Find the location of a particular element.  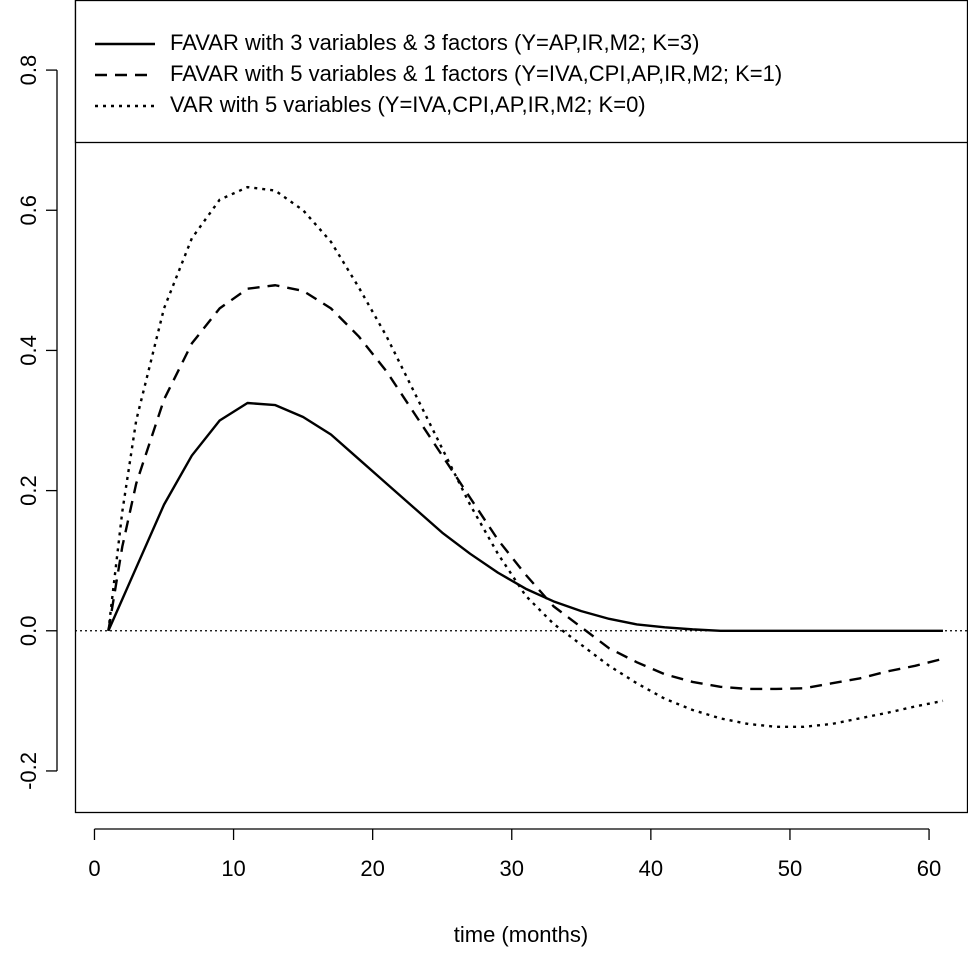

x-axis-label: time (months) is located at coordinates (521, 934).